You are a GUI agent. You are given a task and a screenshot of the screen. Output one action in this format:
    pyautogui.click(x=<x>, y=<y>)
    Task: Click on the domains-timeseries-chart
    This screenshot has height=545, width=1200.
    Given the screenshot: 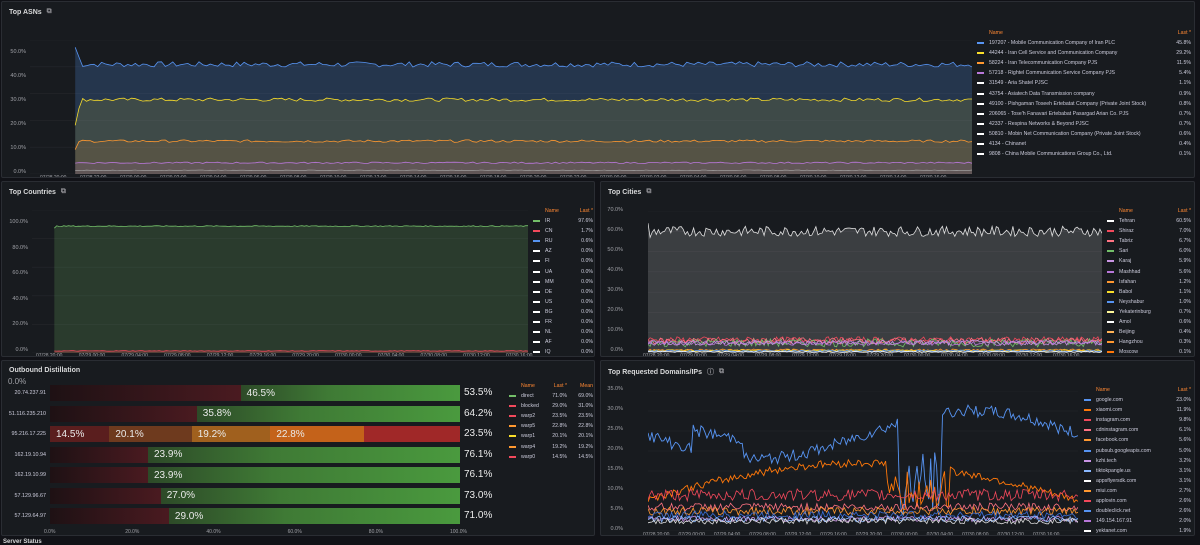 What is the action you would take?
    pyautogui.click(x=863, y=461)
    